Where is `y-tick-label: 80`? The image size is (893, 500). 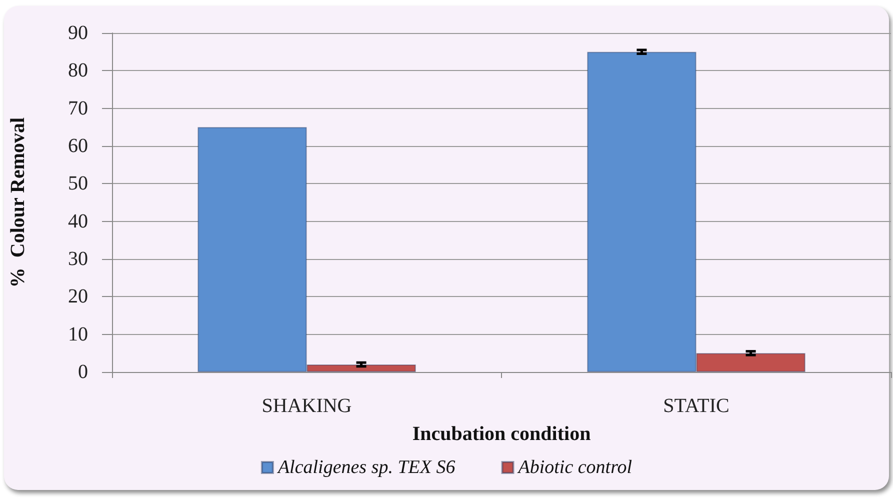 y-tick-label: 80 is located at coordinates (78, 71).